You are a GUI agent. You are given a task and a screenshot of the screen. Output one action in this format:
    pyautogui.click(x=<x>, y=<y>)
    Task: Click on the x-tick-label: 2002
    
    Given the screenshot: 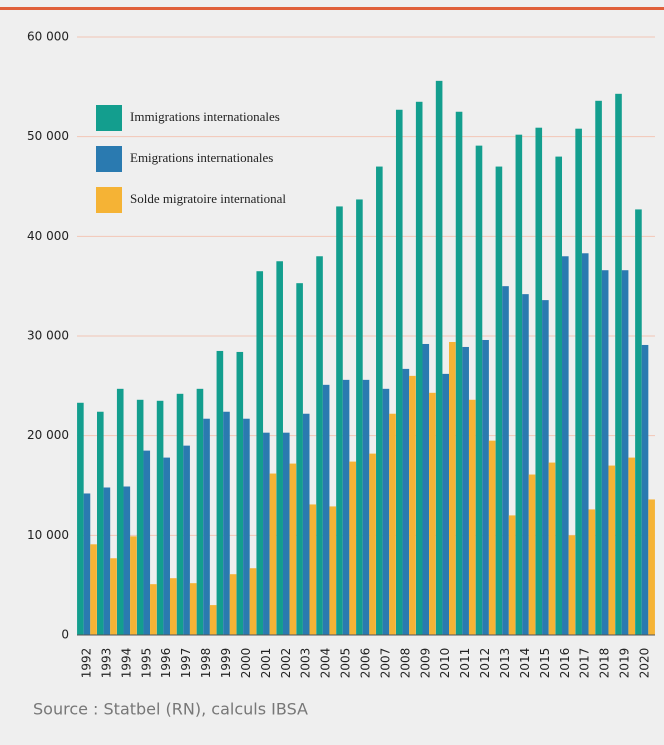 What is the action you would take?
    pyautogui.click(x=286, y=663)
    